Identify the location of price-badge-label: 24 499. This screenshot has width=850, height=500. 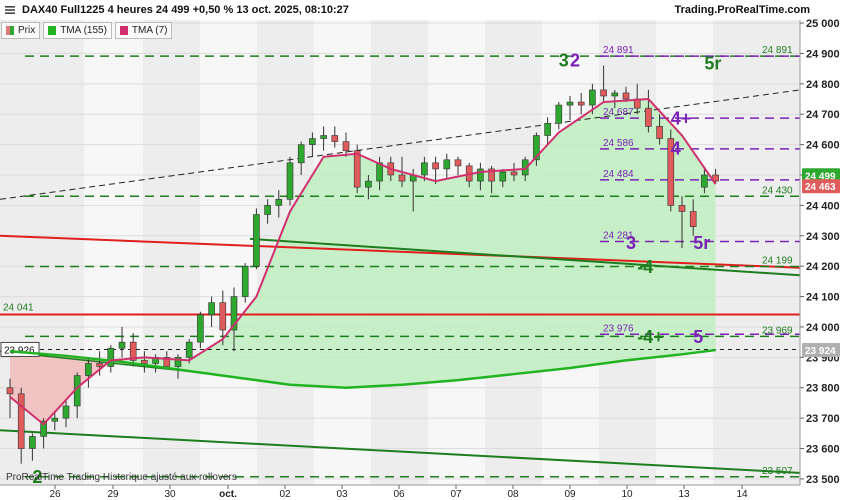
(820, 176).